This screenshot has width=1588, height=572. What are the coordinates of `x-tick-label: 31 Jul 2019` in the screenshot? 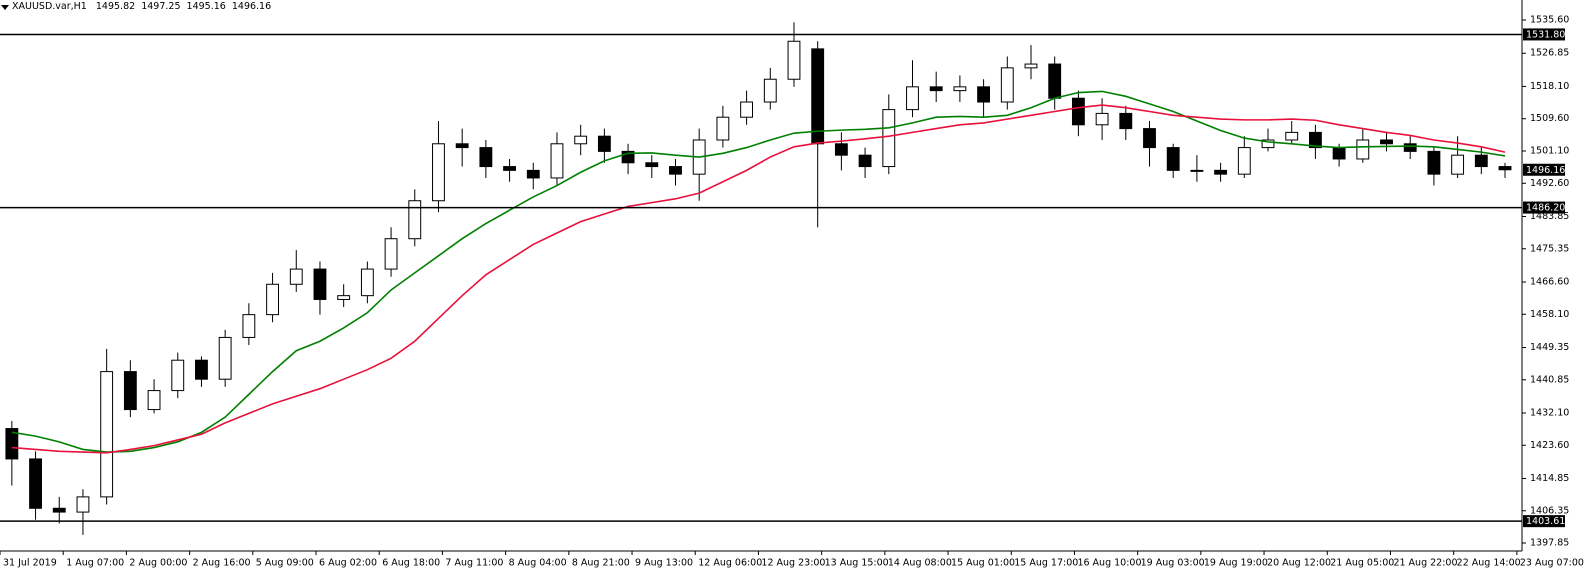 It's located at (30, 563).